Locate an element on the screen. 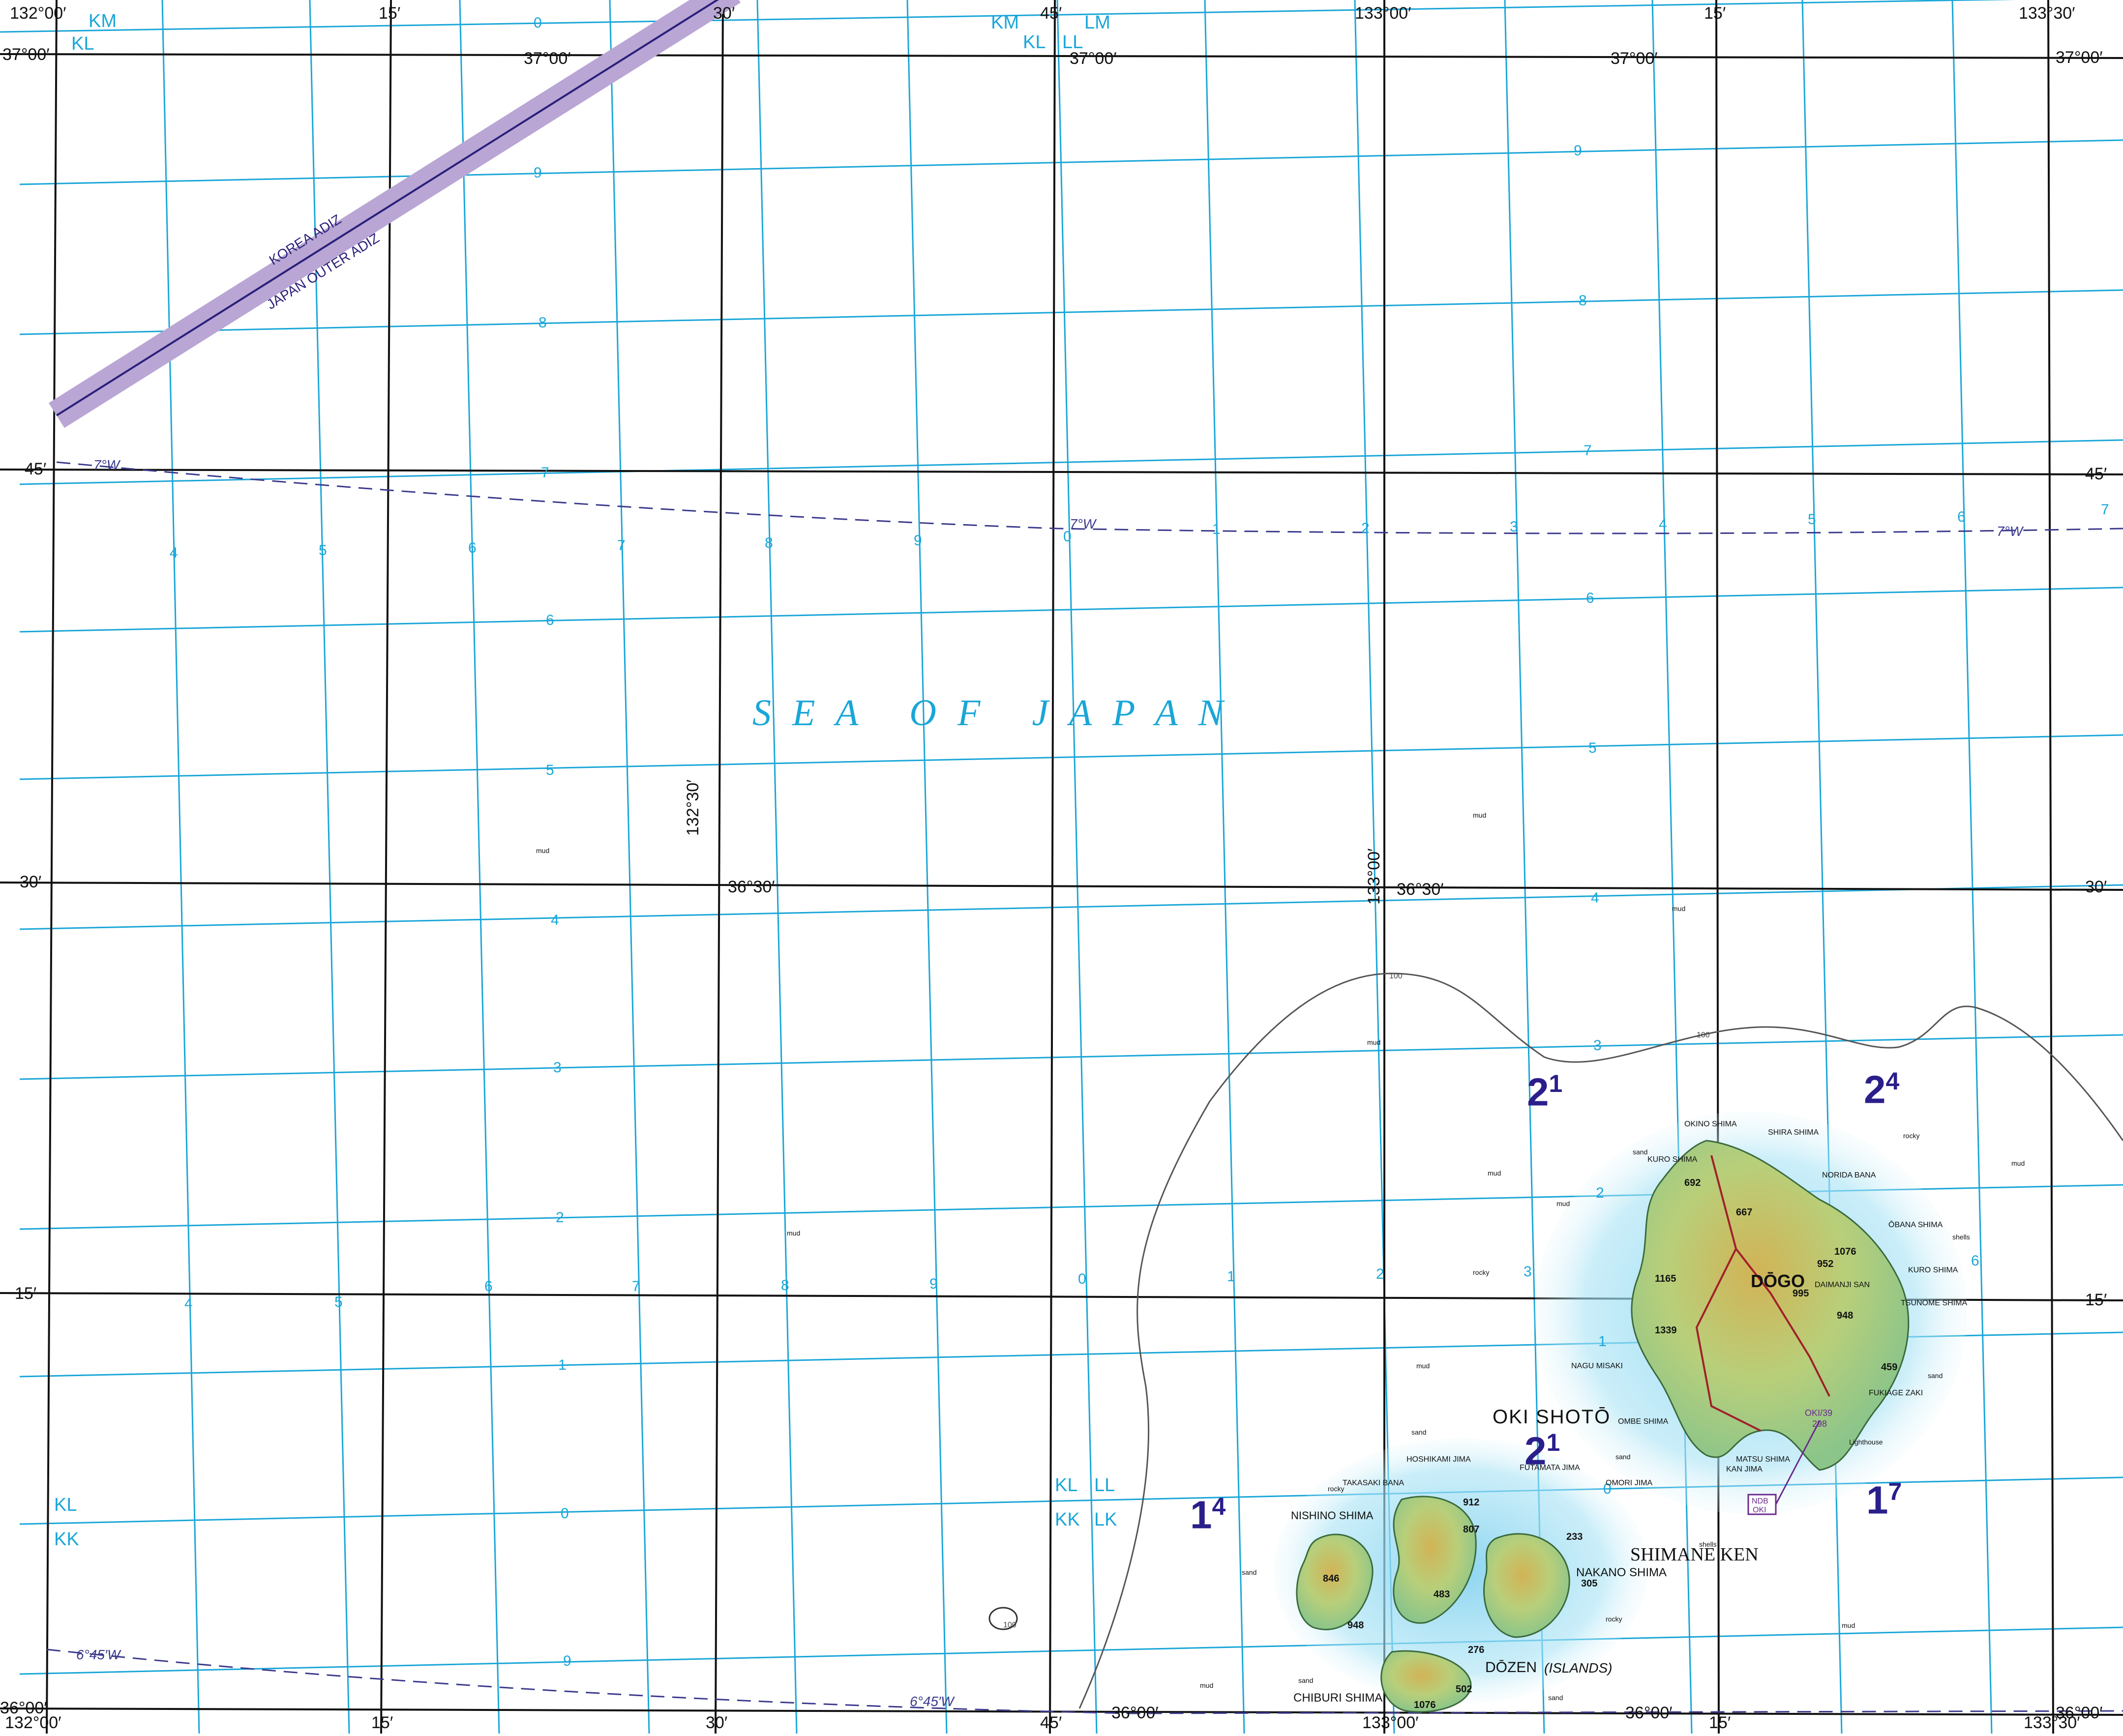 The image size is (2123, 1736). lon-top-3: 45′ is located at coordinates (1051, 13).